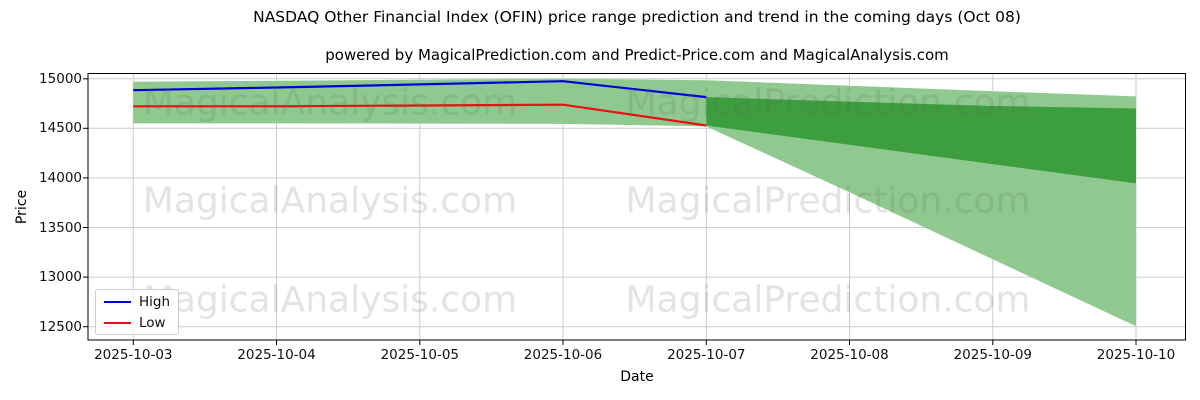  Describe the element at coordinates (706, 355) in the screenshot. I see `x-tick-label: 2025-10-07` at that location.